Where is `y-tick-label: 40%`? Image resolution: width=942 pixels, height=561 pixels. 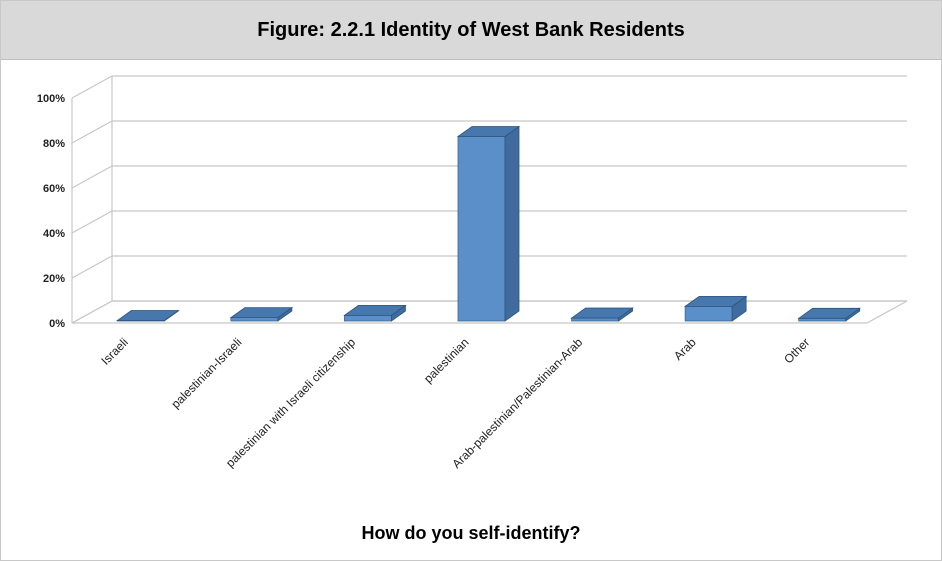
y-tick-label: 40% is located at coordinates (54, 234).